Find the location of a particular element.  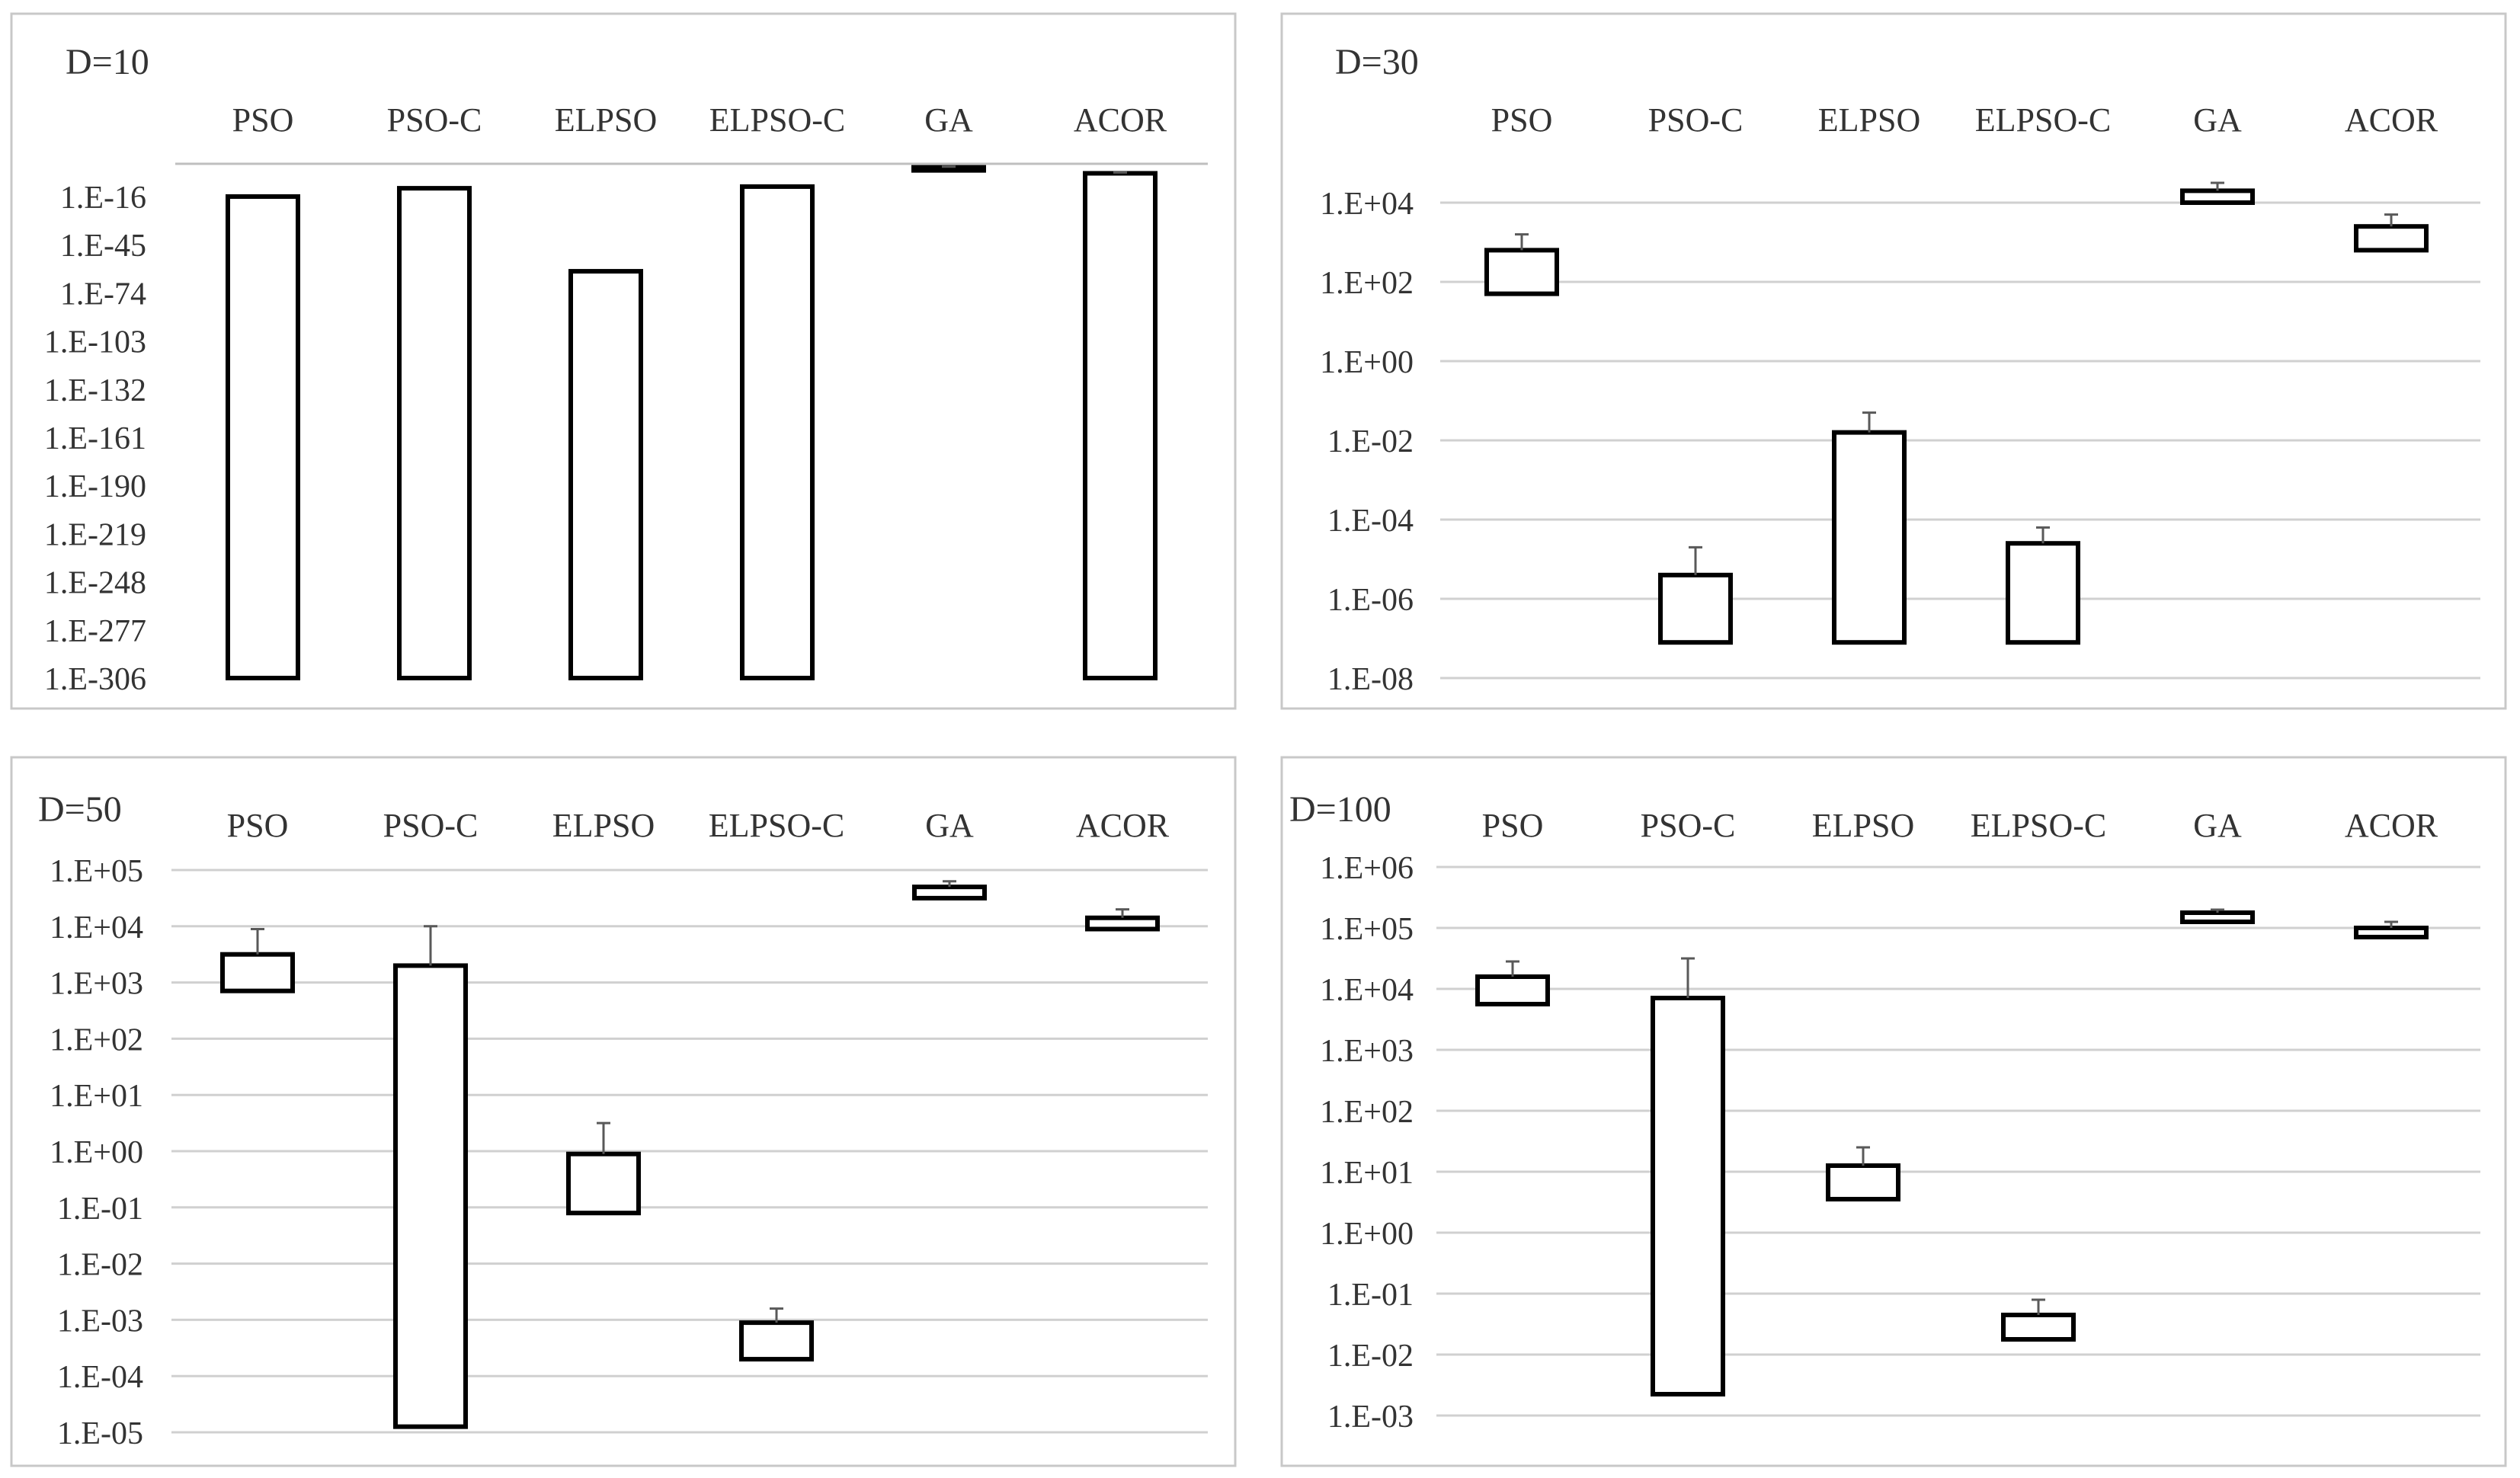

y-tick-label: 1.E-05 is located at coordinates (100, 1433).